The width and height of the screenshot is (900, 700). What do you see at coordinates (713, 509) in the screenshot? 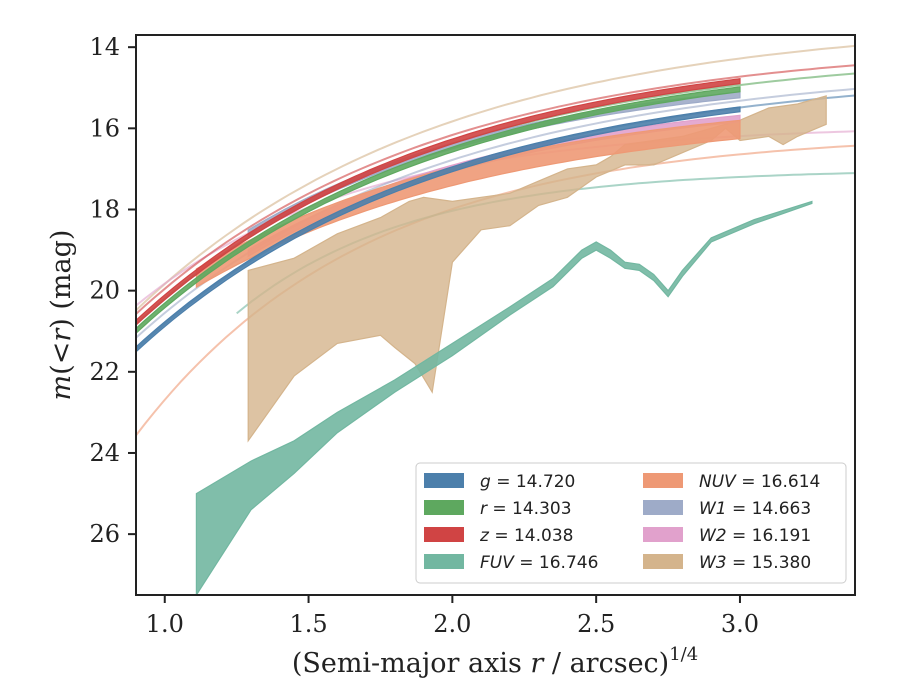
I see `legend-var-W1: W1` at bounding box center [713, 509].